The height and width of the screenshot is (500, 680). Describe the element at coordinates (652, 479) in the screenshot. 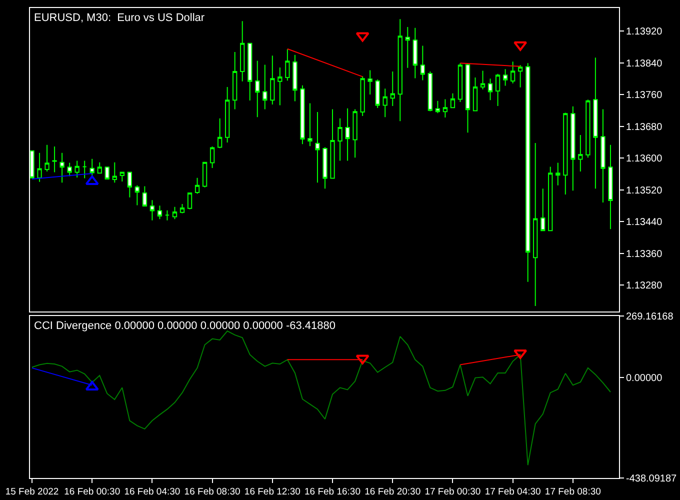

I see `y-tick-label: -438.09187` at that location.